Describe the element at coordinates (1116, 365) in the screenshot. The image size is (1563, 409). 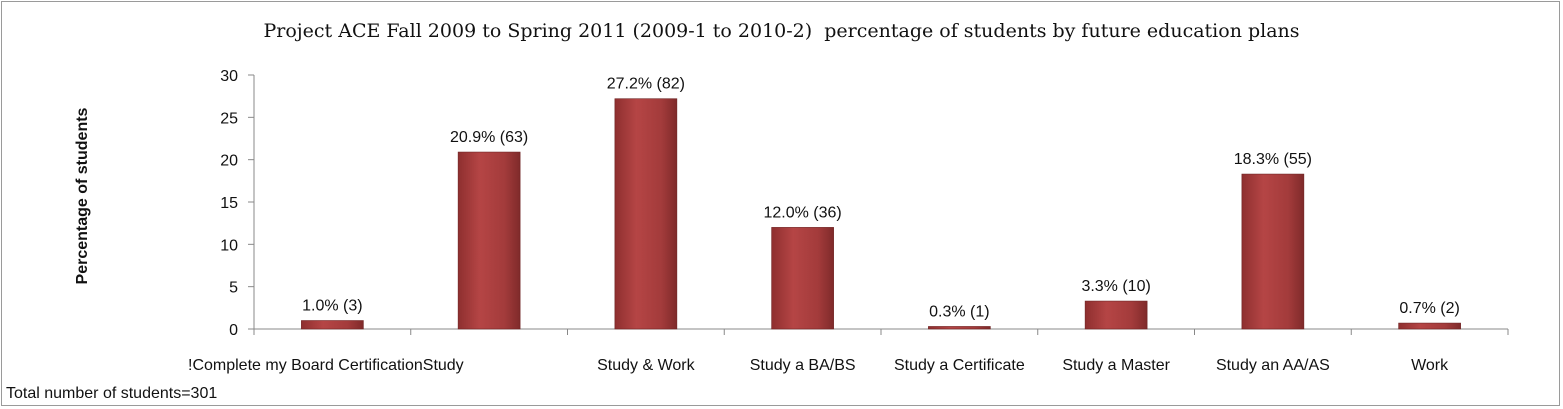
I see `x-category-label: Study a Master` at that location.